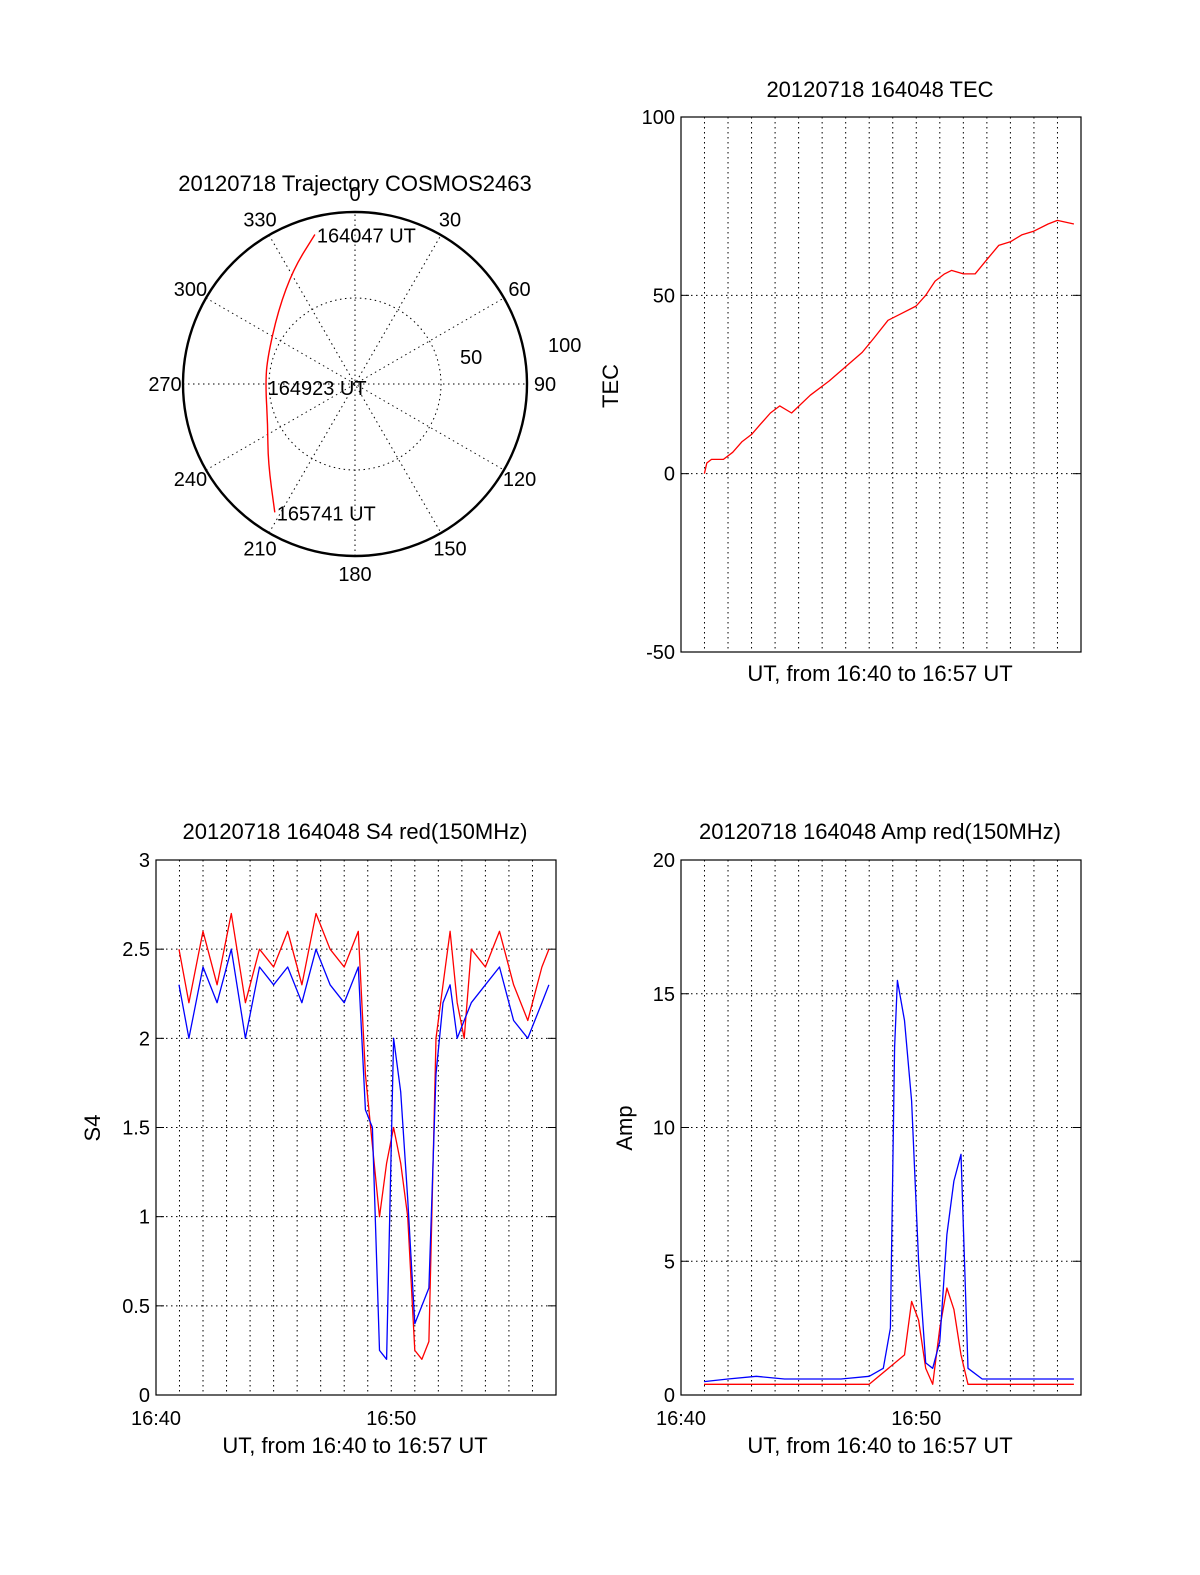  What do you see at coordinates (669, 1262) in the screenshot?
I see `y-tick-label: 5` at bounding box center [669, 1262].